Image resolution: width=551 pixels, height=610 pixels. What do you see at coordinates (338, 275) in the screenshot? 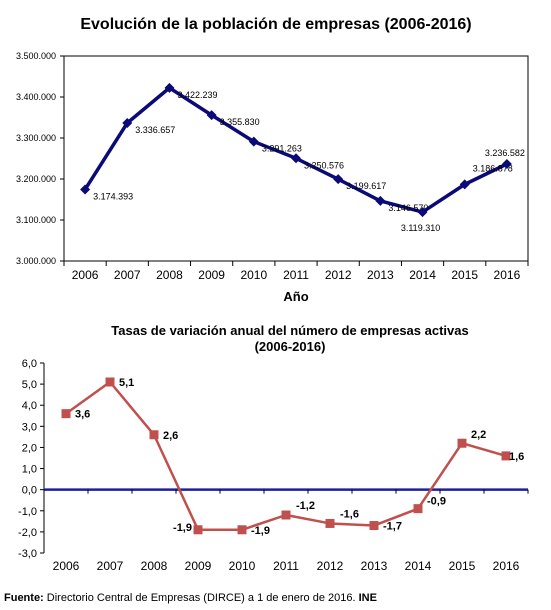
I see `chart1-xtick-label: 2012` at bounding box center [338, 275].